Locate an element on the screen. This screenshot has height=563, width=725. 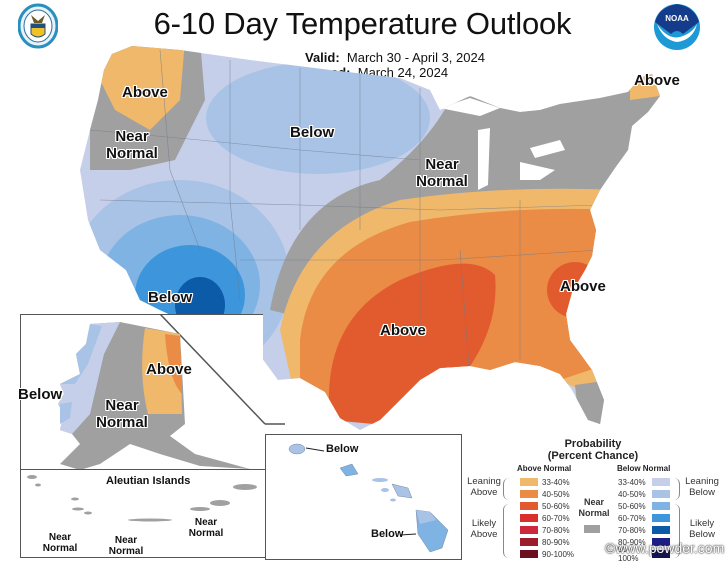
brace-leaning-above is located at coordinates (506, 489).